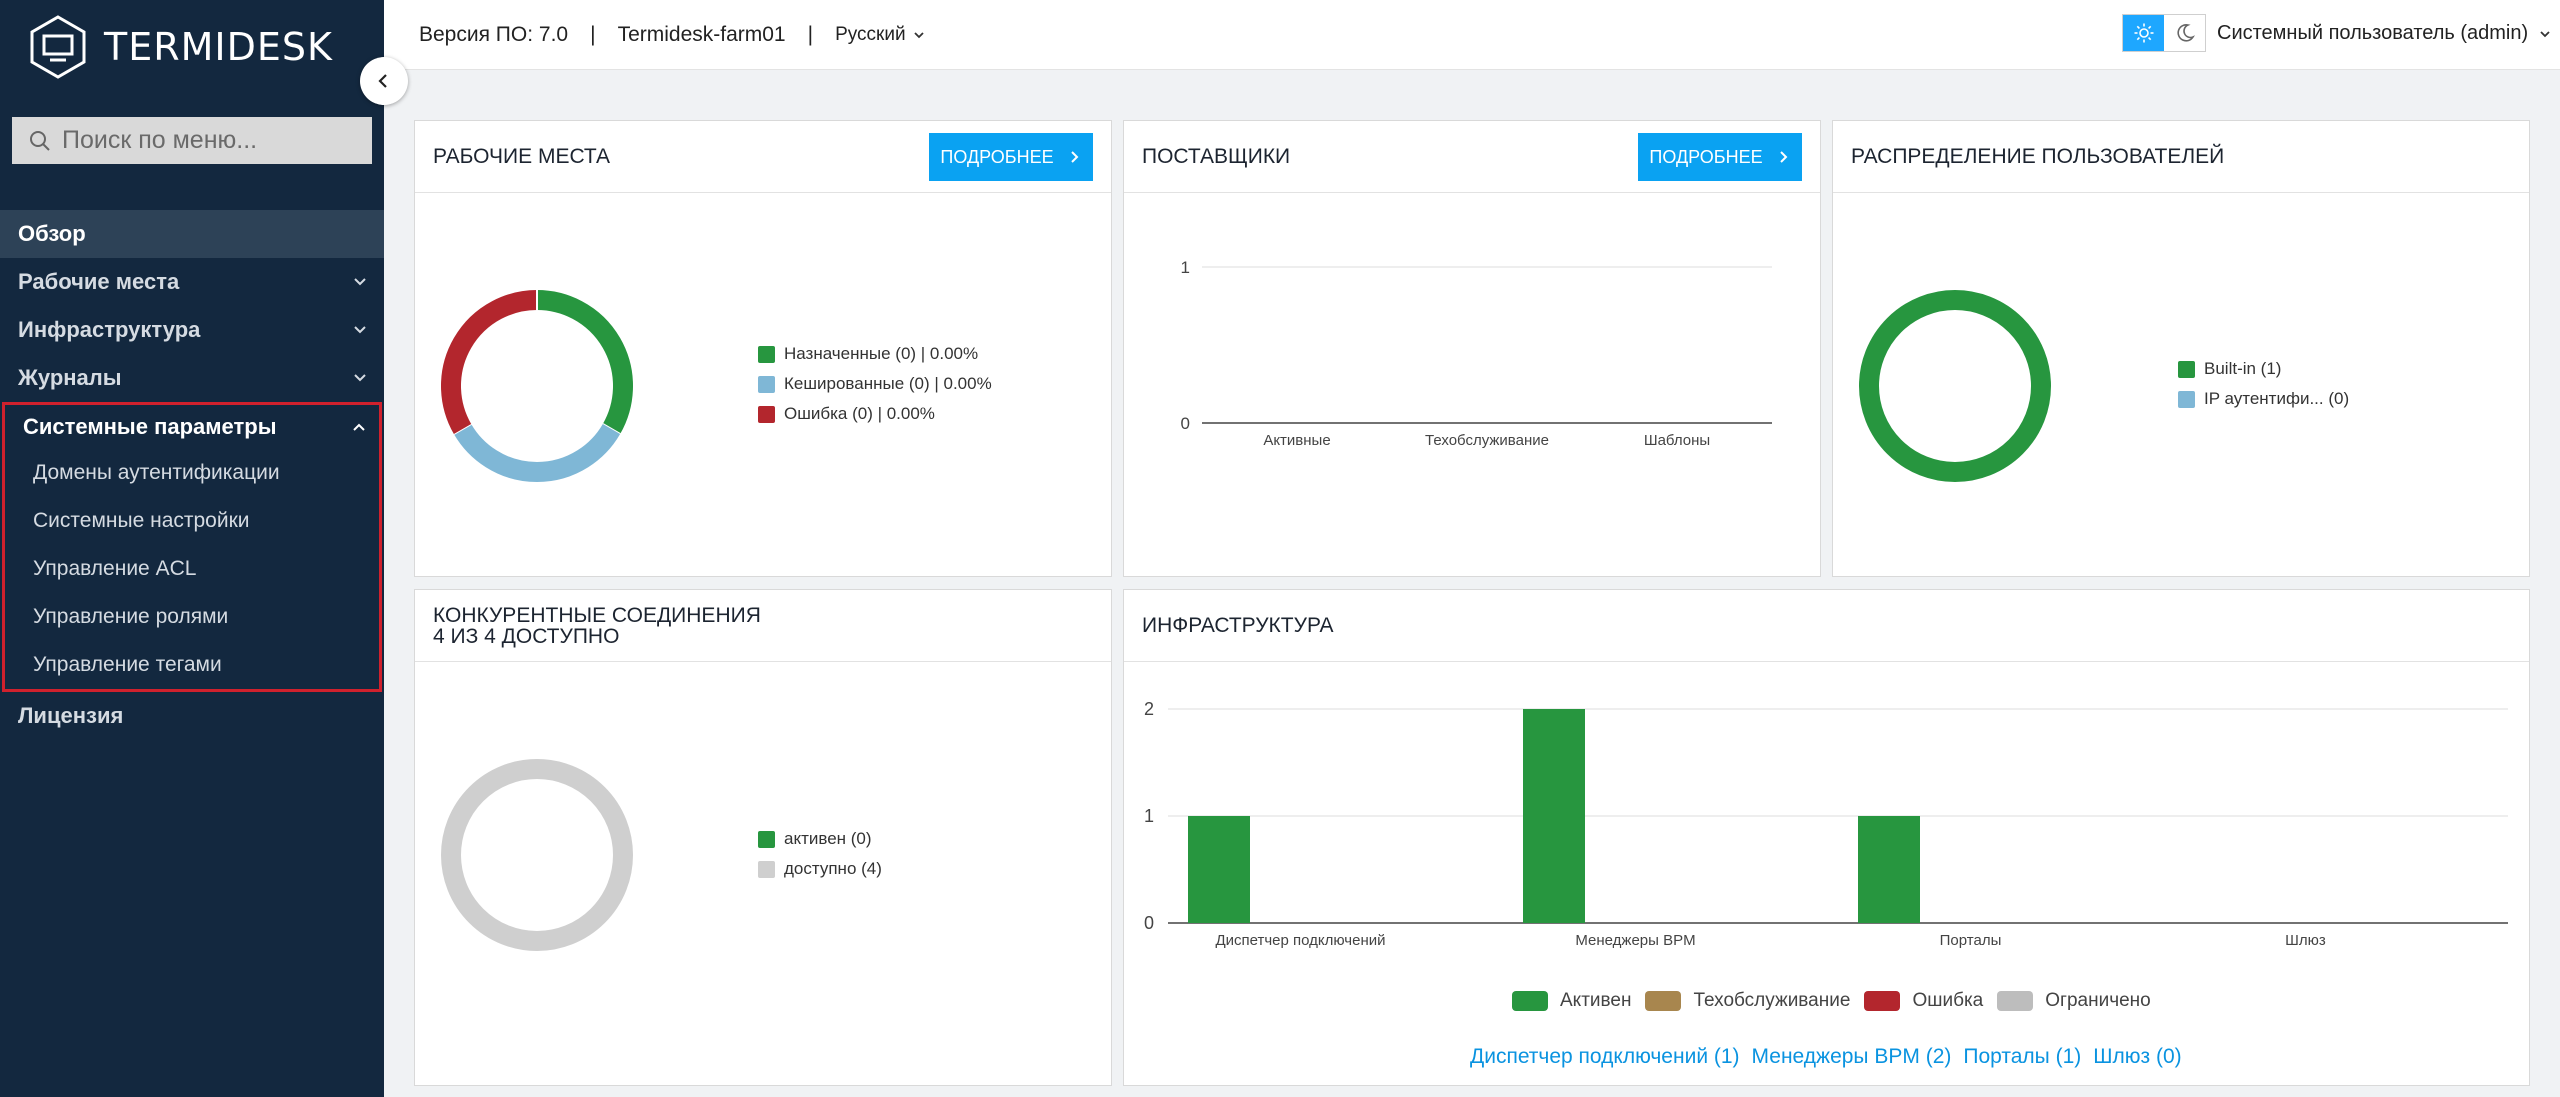 The image size is (2560, 1097). I want to click on chevron-up-icon, so click(359, 427).